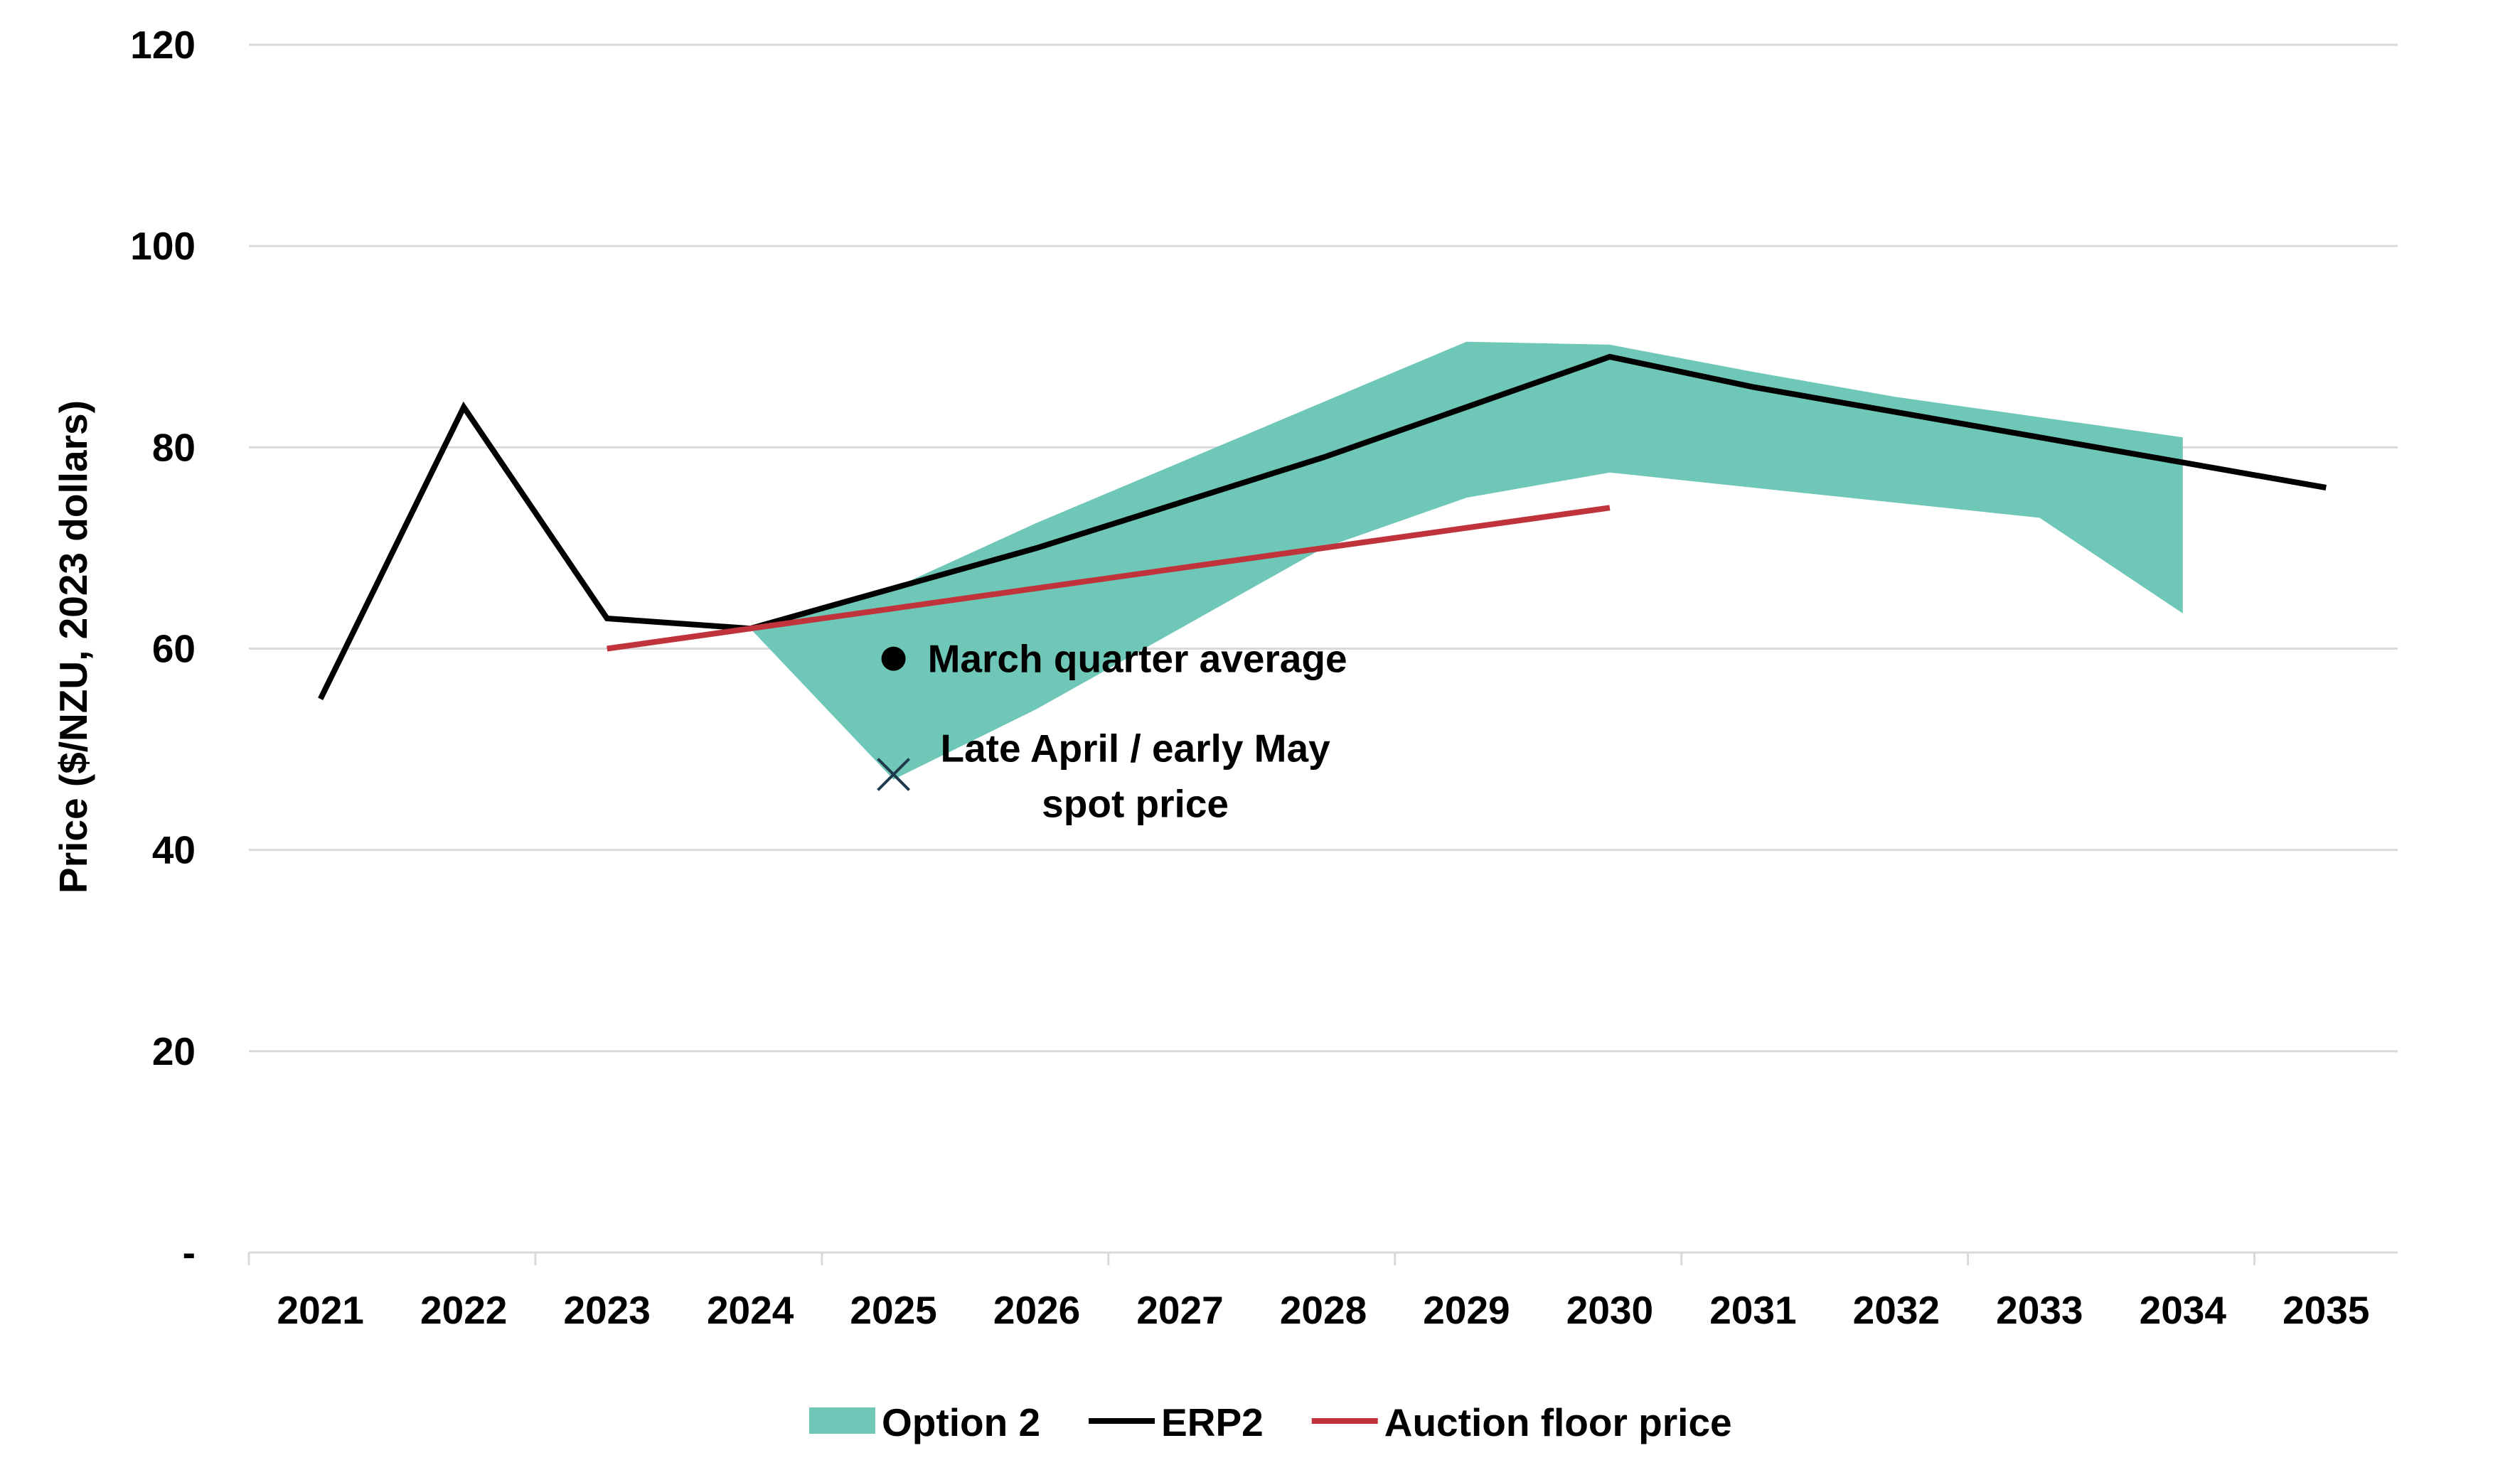 Image resolution: width=2520 pixels, height=1475 pixels. Describe the element at coordinates (750, 1310) in the screenshot. I see `x-tick-label: 2024` at that location.